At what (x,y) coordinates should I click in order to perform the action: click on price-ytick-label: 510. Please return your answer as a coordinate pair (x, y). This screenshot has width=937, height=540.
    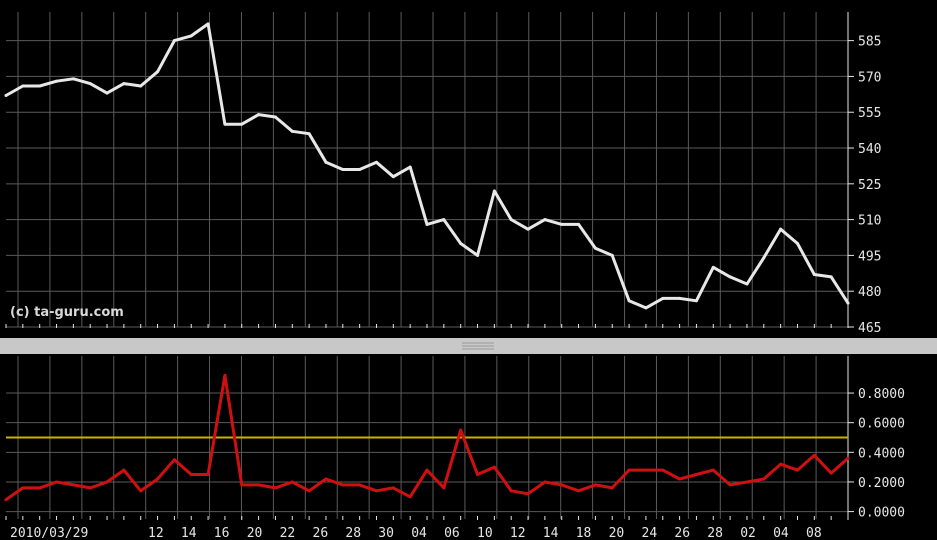
    Looking at the image, I should click on (869, 221).